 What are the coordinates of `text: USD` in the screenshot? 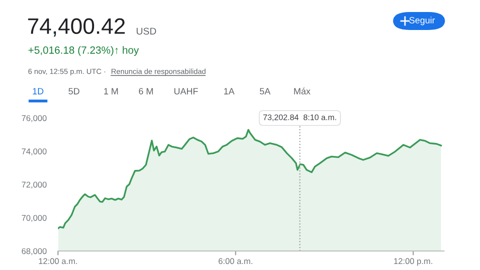 It's located at (146, 31).